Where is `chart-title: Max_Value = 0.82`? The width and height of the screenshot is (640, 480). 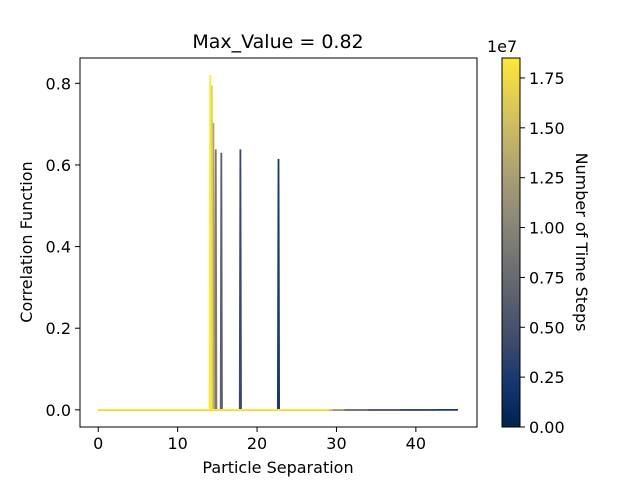
chart-title: Max_Value = 0.82 is located at coordinates (277, 42).